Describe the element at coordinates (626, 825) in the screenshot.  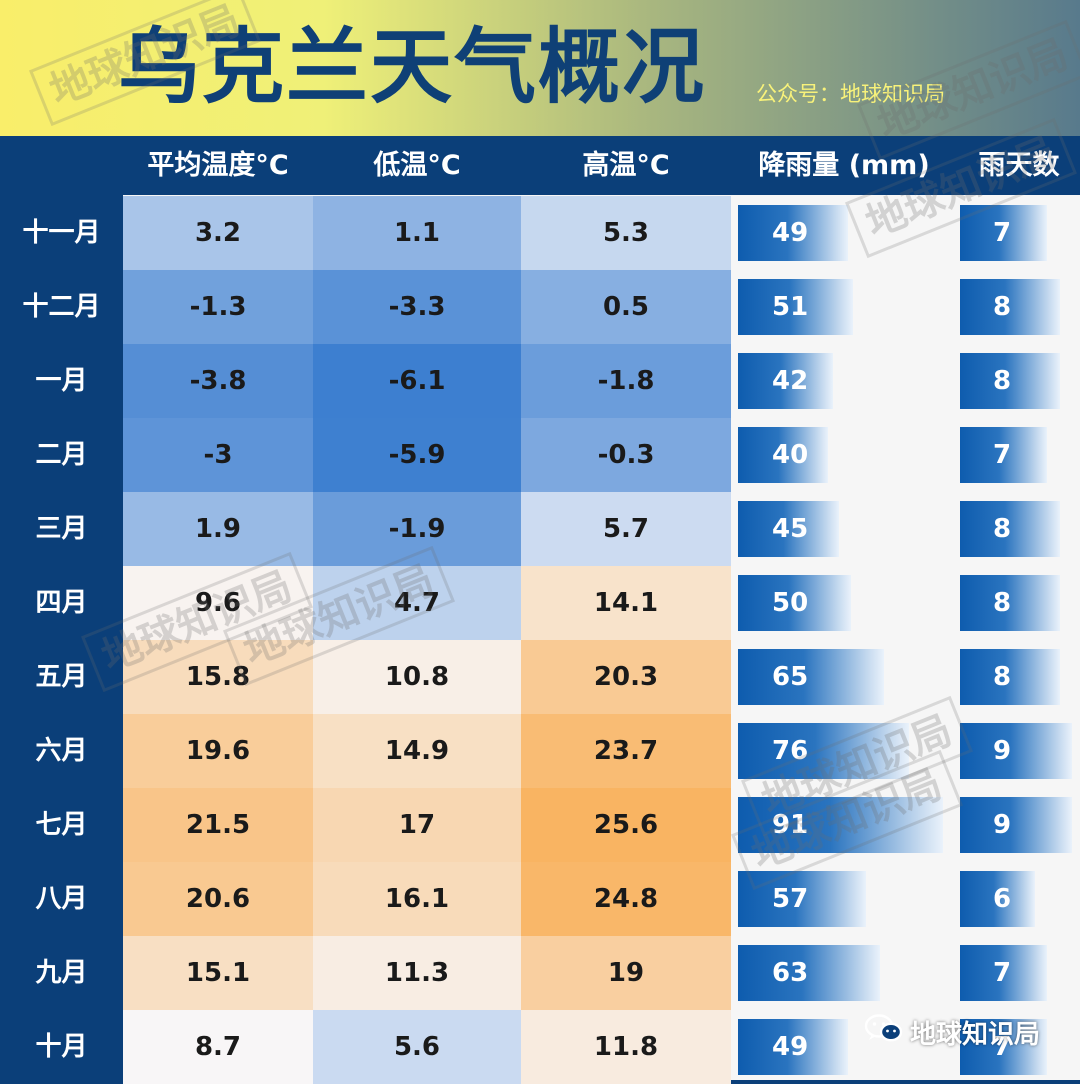
I see `temperature-cell: 25.6` at that location.